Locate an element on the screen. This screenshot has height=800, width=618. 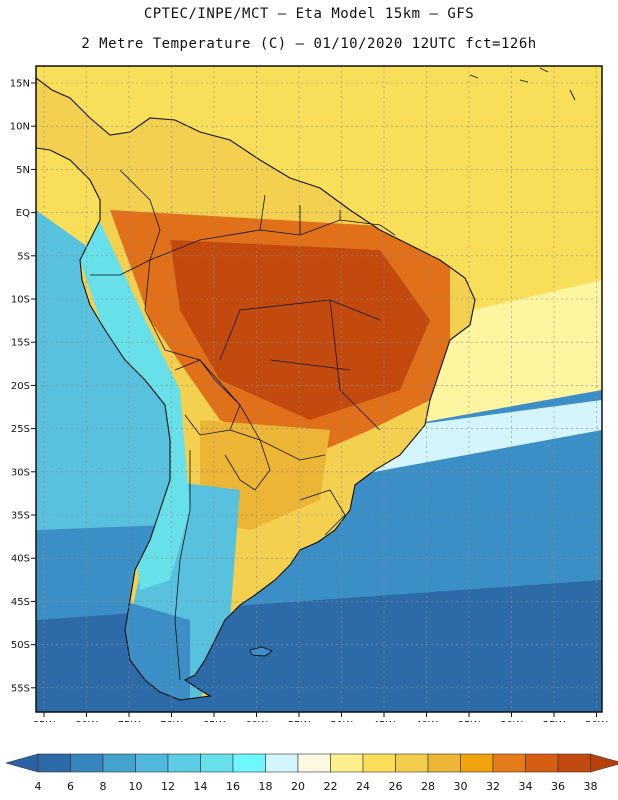
colorbar-over-arrow is located at coordinates (604, 763).